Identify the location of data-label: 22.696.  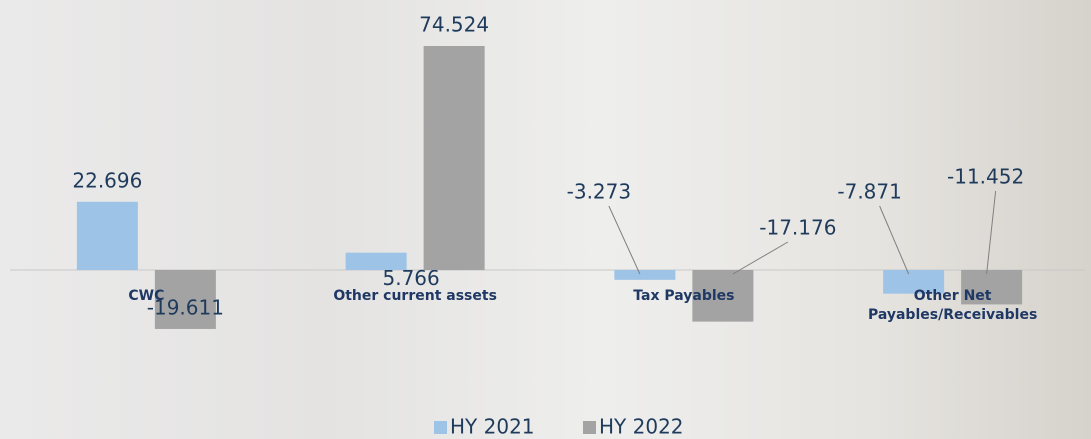
(107, 180).